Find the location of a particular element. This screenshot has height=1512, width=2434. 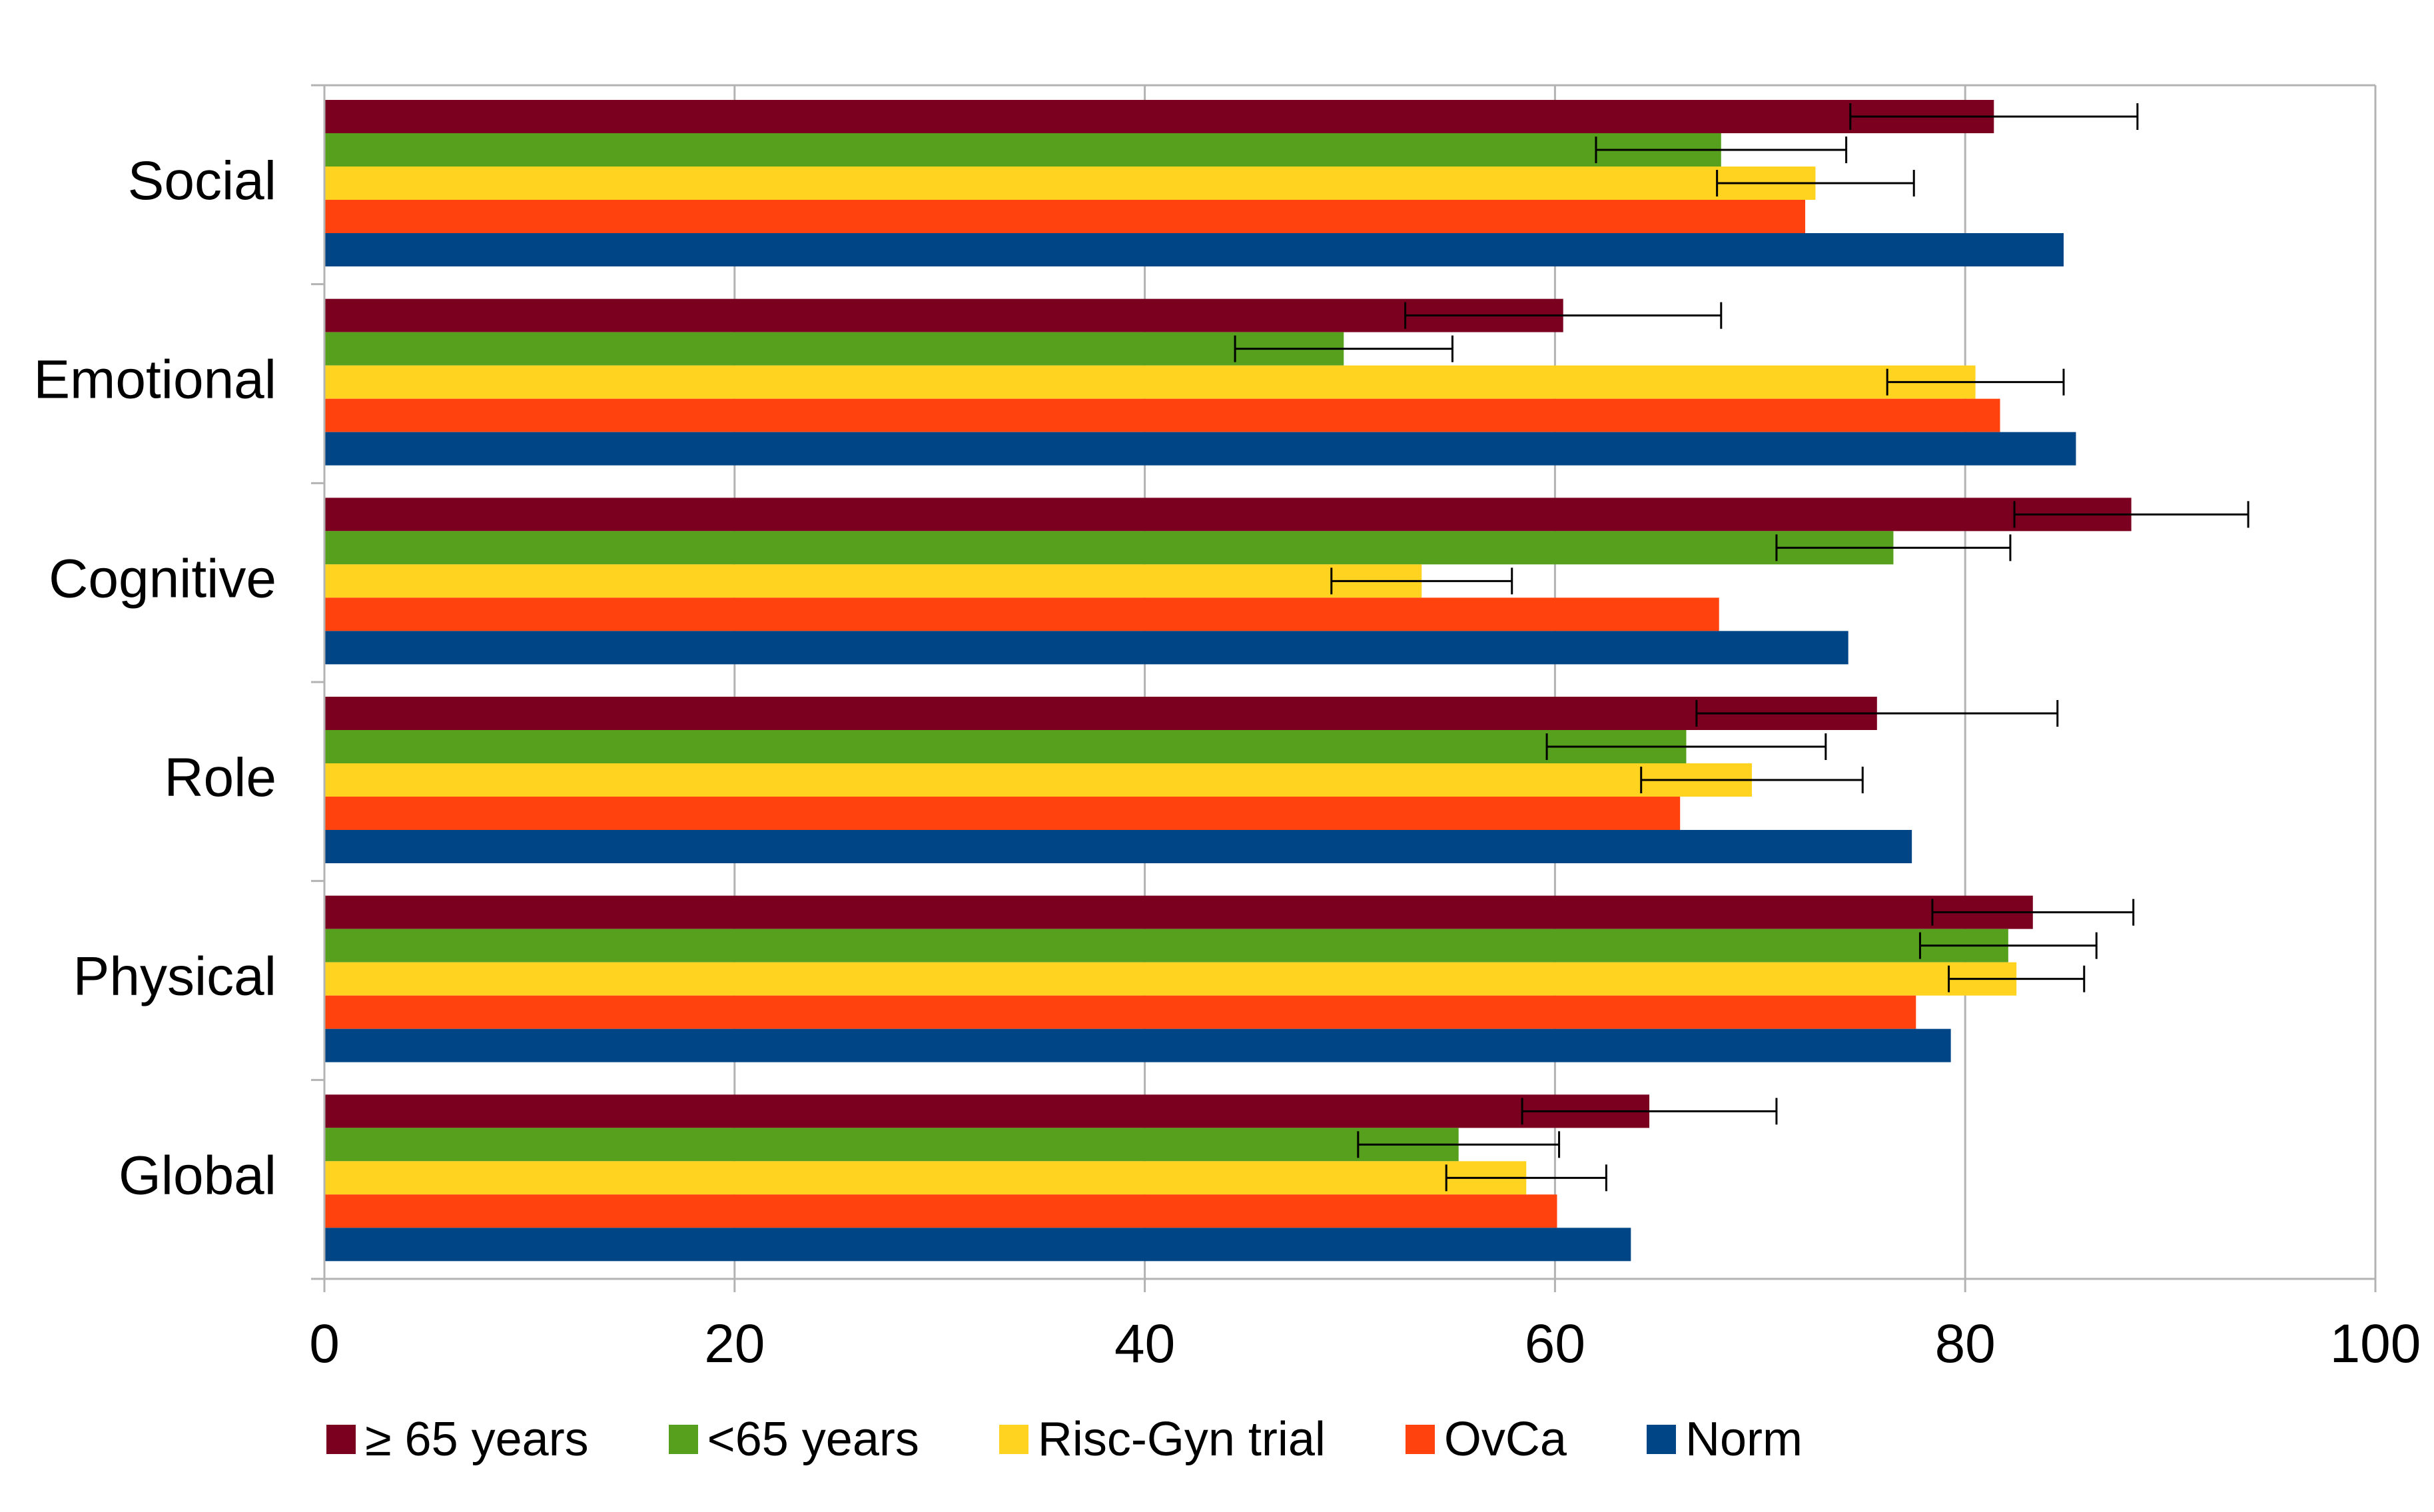

y-tick-label-role: Role is located at coordinates (220, 778).